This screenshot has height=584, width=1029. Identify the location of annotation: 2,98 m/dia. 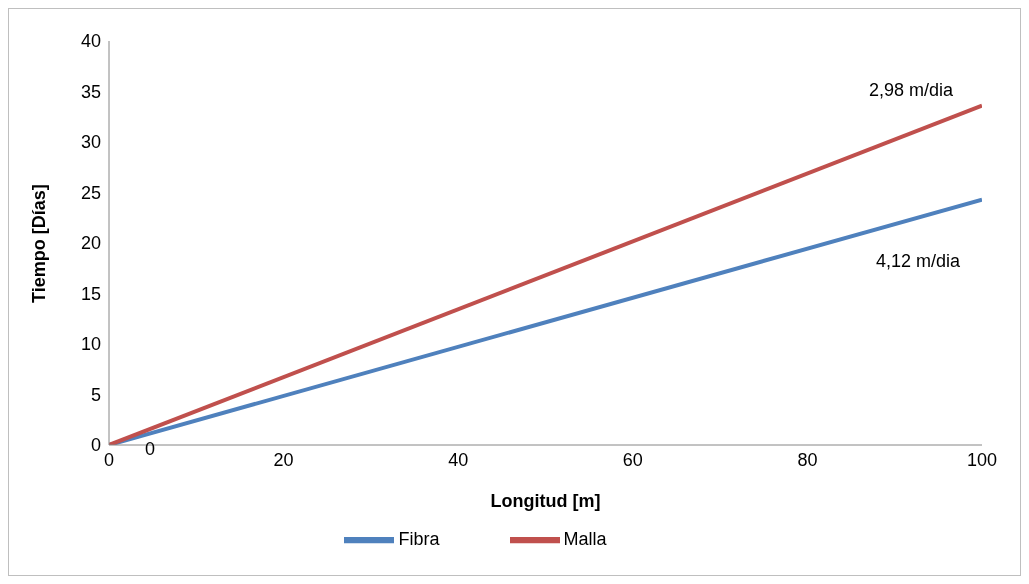
(911, 90).